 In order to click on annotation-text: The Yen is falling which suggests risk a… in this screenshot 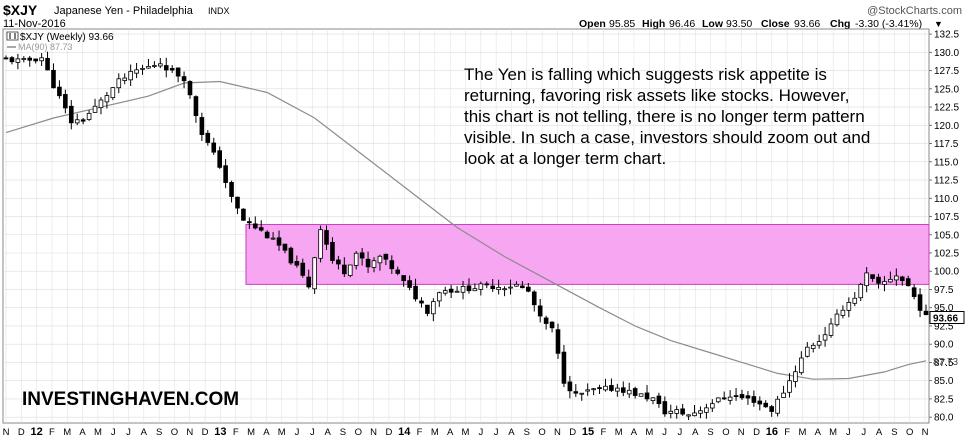, I will do `click(667, 116)`.